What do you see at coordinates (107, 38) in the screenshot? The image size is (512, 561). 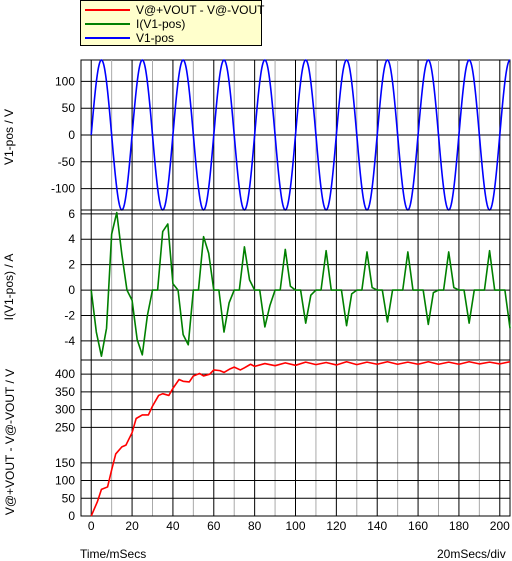 I see `legend-swatch-v1` at bounding box center [107, 38].